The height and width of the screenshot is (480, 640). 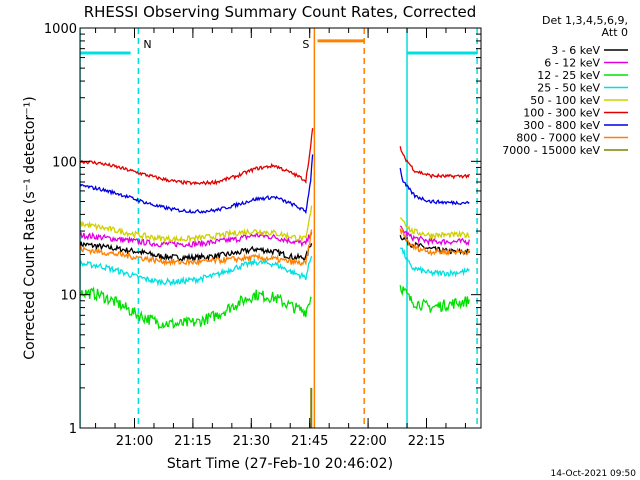 I want to click on series-7-line, so click(x=275, y=247).